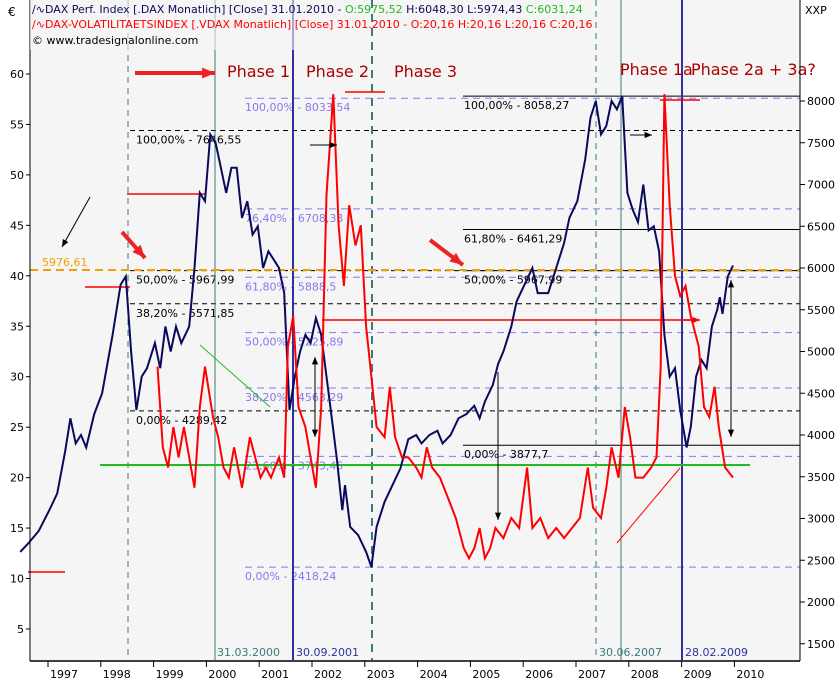 The image size is (840, 680). I want to click on fib-level-label: 0,00% - 3877,7, so click(506, 454).